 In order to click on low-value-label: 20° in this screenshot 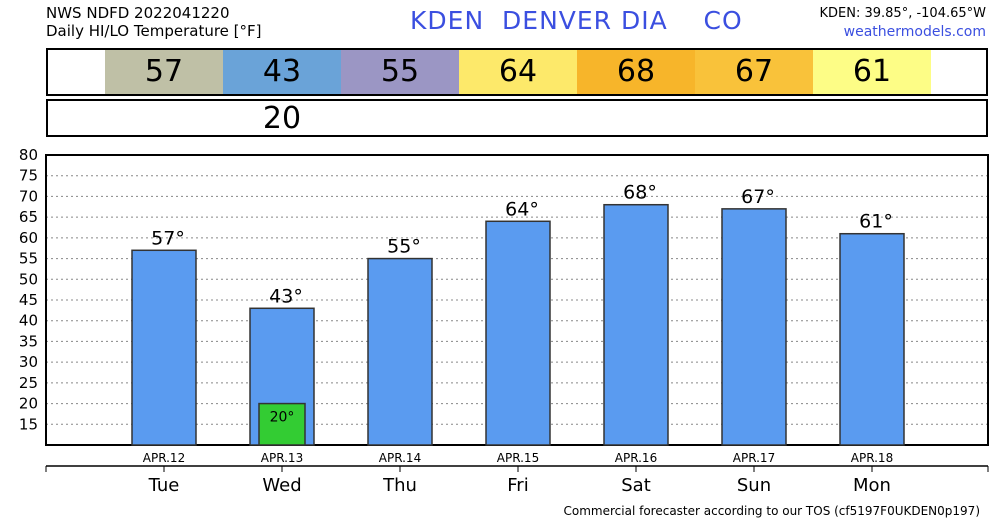, I will do `click(282, 418)`.